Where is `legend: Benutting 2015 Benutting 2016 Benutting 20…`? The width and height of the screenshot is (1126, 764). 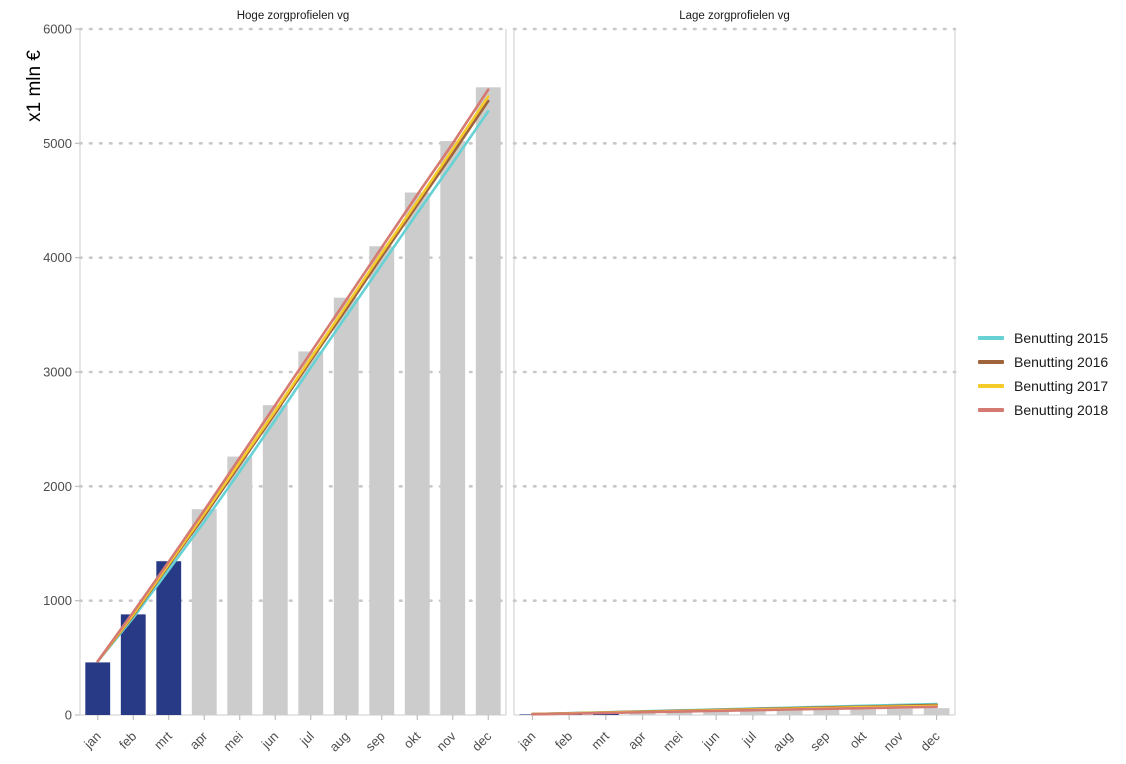
legend: Benutting 2015 Benutting 2016 Benutting 20… is located at coordinates (1043, 374).